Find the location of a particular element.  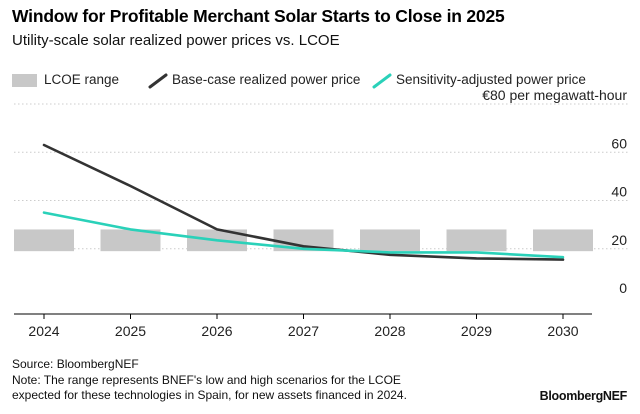

legend-label-base: Base-case realized power price is located at coordinates (266, 79).